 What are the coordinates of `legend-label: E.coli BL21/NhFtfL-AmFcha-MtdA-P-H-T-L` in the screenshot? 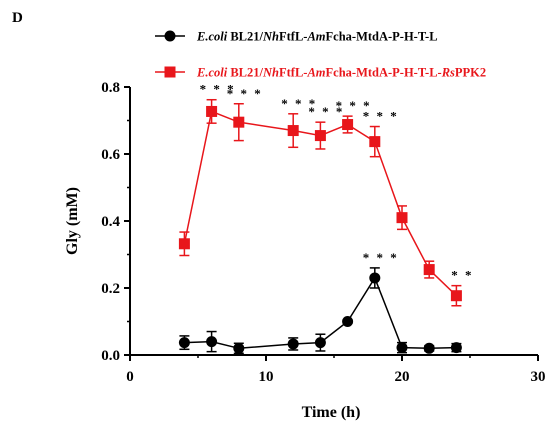 It's located at (317, 37).